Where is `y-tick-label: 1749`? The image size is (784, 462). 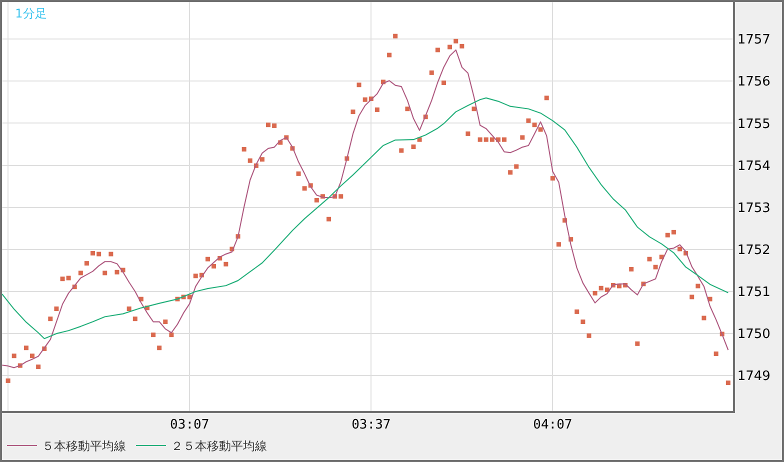 y-tick-label: 1749 is located at coordinates (753, 376).